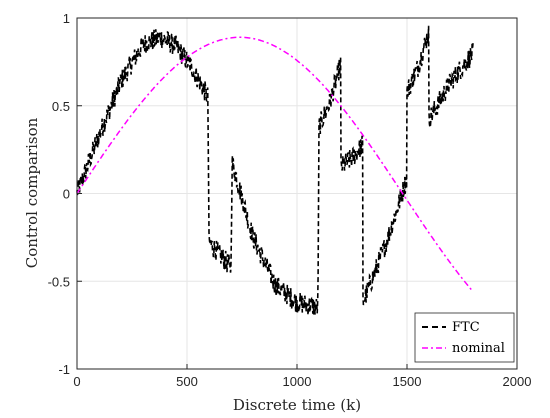  Describe the element at coordinates (59, 281) in the screenshot. I see `y-tick-label: -0.5` at that location.